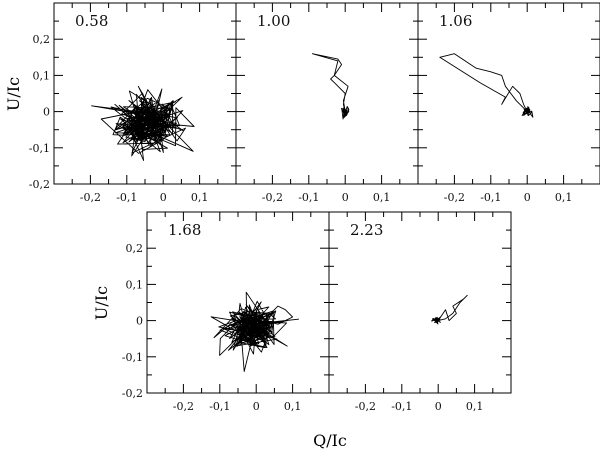 The height and width of the screenshot is (456, 600). Describe the element at coordinates (91, 21) in the screenshot. I see `panel-label: 0.58` at that location.